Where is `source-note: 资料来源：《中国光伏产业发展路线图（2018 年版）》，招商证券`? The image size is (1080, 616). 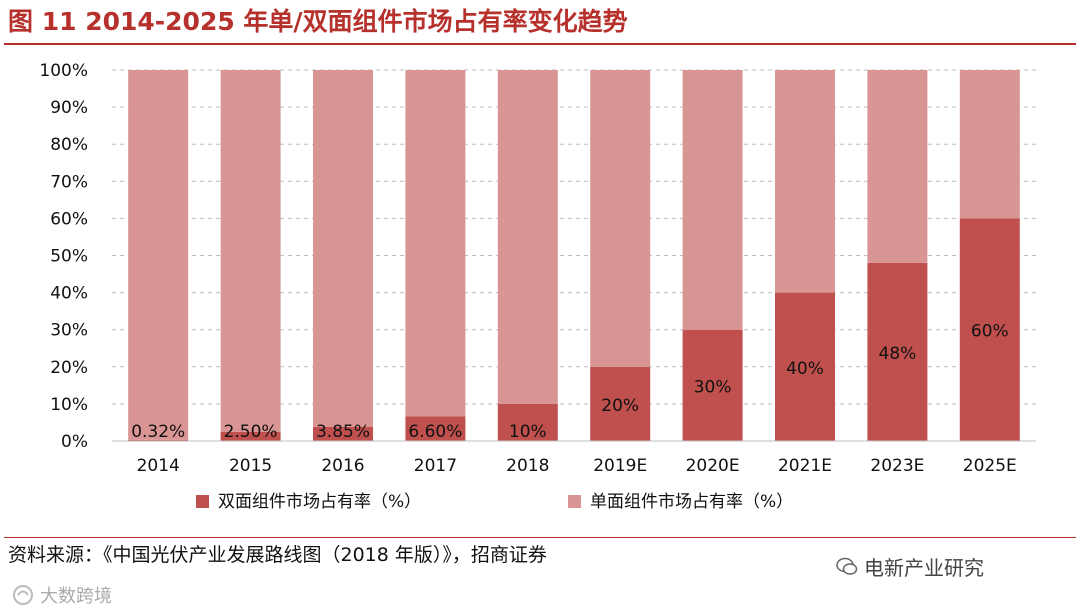
source-note: 资料来源：《中国光伏产业发展路线图（2018 年版）》，招商证券 is located at coordinates (277, 555).